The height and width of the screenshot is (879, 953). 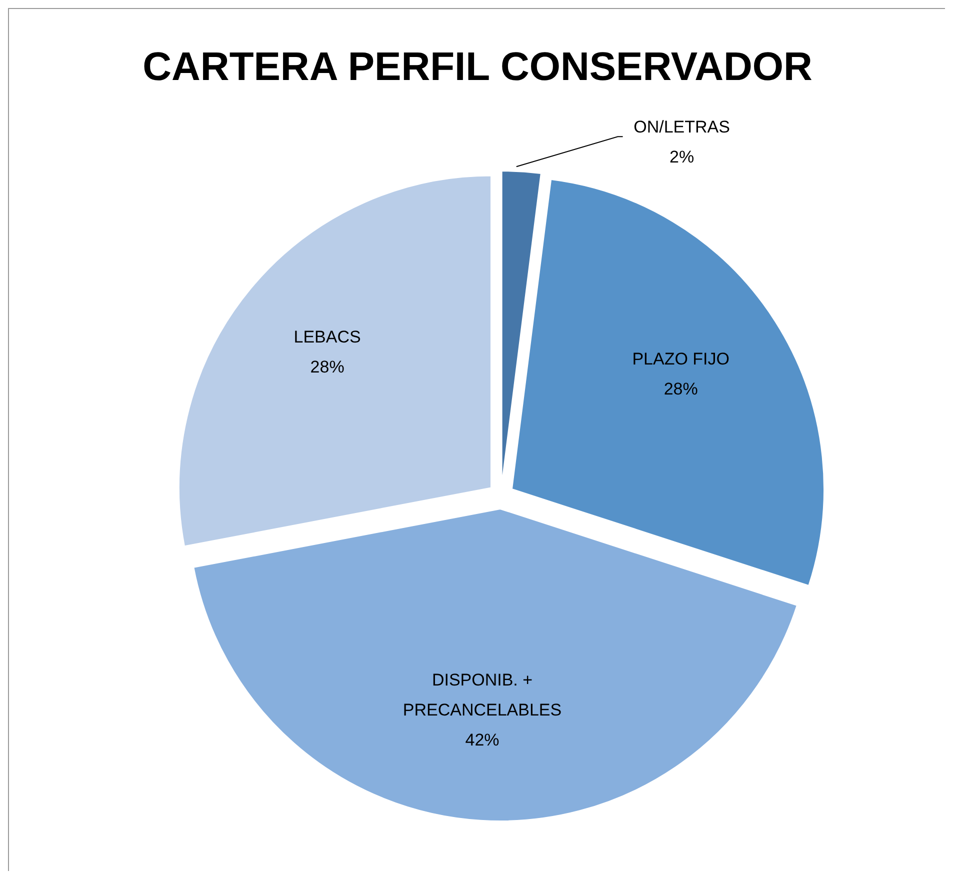 I want to click on chart-title: CARTERA PERFIL CONSERVADOR, so click(x=478, y=67).